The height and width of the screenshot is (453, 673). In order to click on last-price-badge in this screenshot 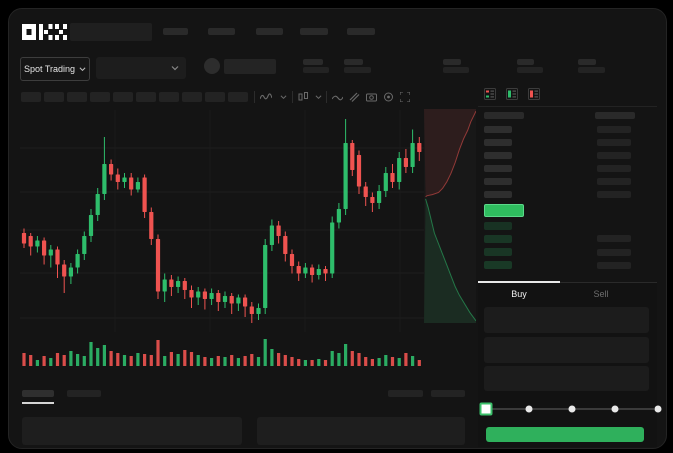, I will do `click(504, 210)`.